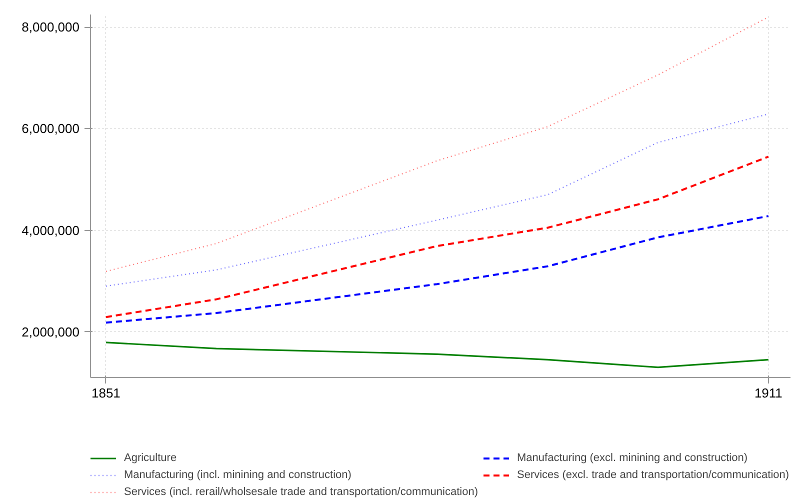 This screenshot has width=794, height=500. What do you see at coordinates (301, 492) in the screenshot?
I see `legend-label: Services (incl. rerail/wholsesale trade and transportation/communication)` at bounding box center [301, 492].